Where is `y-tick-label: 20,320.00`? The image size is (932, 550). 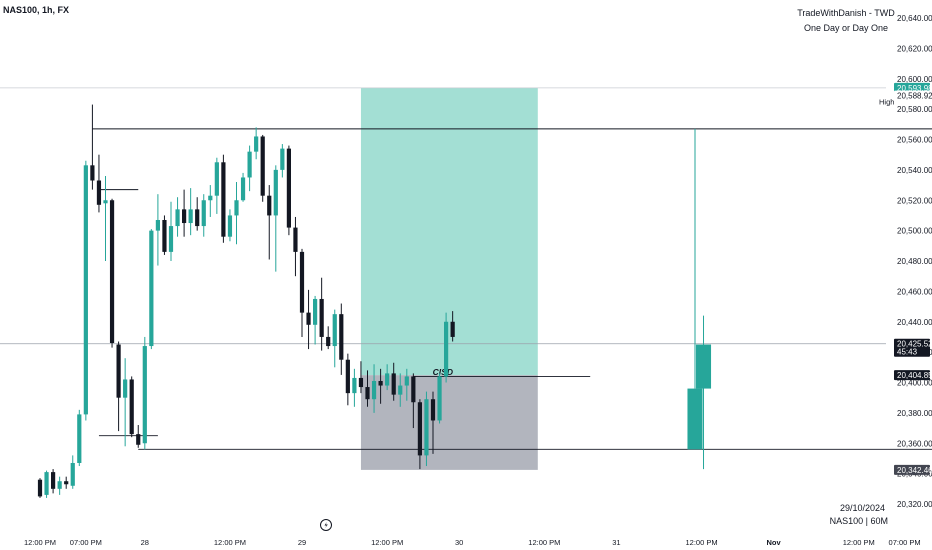 y-tick-label: 20,320.00 is located at coordinates (914, 504).